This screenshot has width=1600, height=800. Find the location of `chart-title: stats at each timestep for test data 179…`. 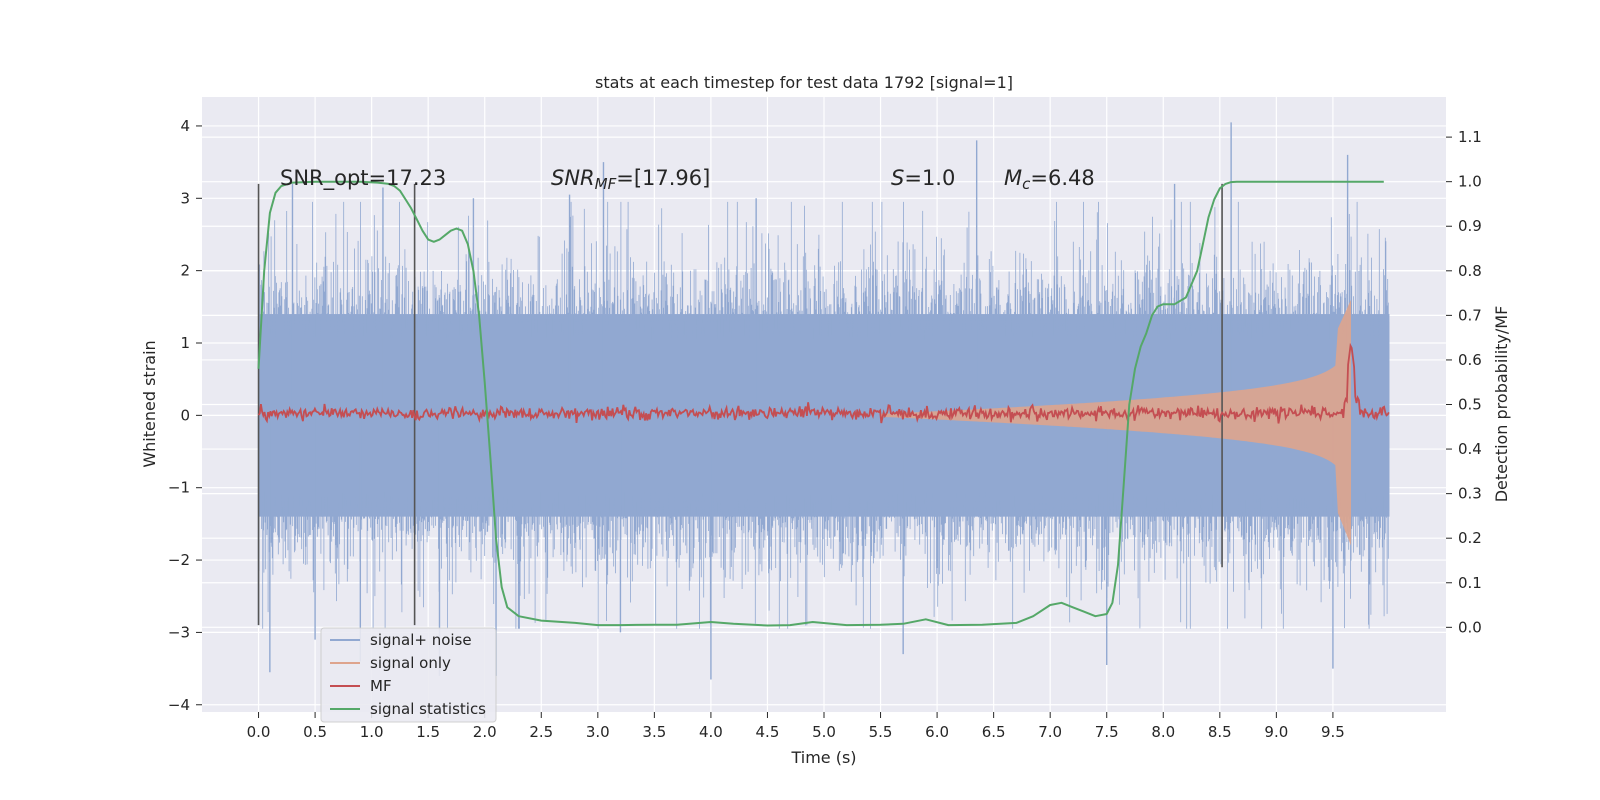

chart-title: stats at each timestep for test data 179… is located at coordinates (804, 82).